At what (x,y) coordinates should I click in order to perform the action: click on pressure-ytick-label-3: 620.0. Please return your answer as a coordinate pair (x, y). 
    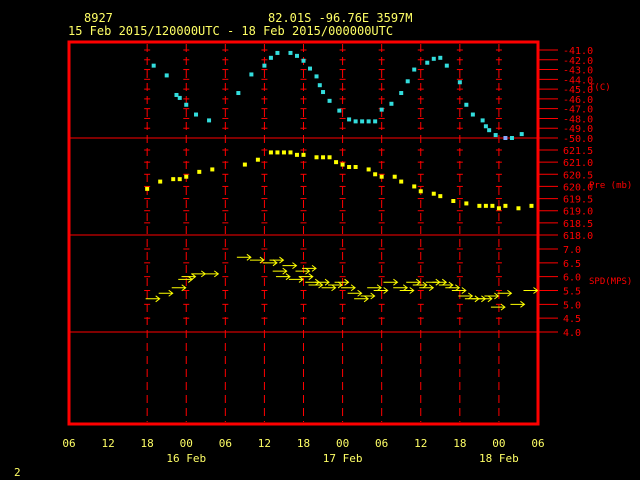
    Looking at the image, I should click on (578, 187).